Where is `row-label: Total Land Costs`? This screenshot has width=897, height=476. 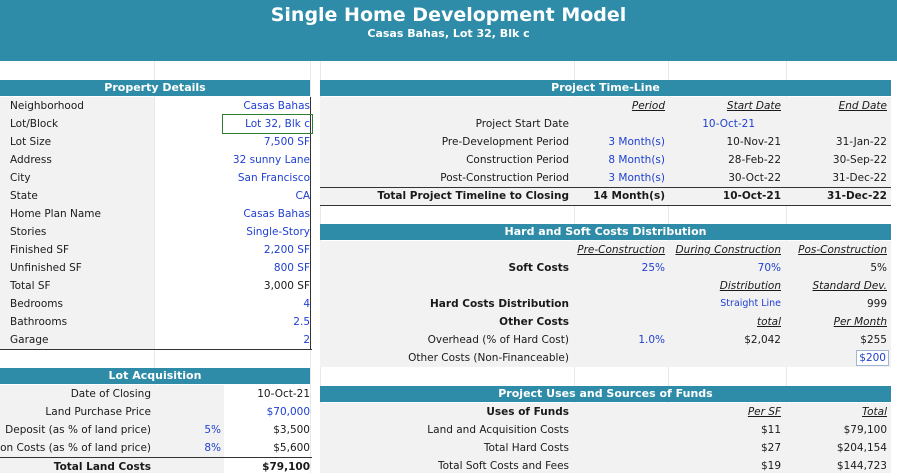
row-label: Total Land Costs is located at coordinates (102, 467).